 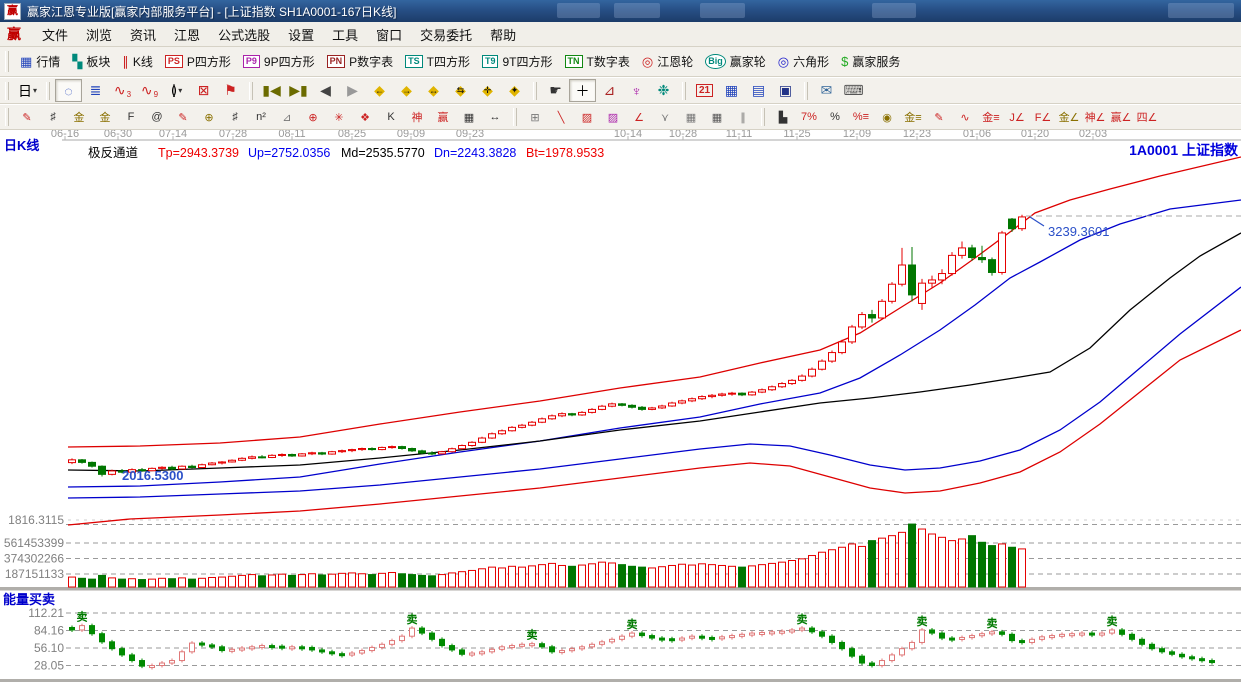 I want to click on ying-angle-tool-button: 赢∠, so click(x=1121, y=118).